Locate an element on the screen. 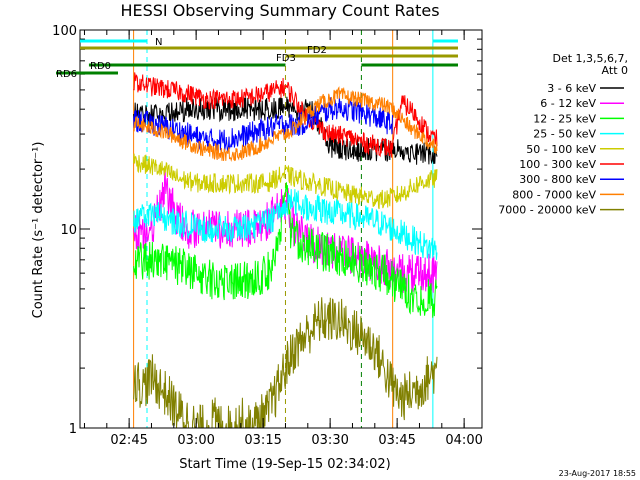 This screenshot has height=480, width=640. x-tick-label: 03:45 is located at coordinates (396, 440).